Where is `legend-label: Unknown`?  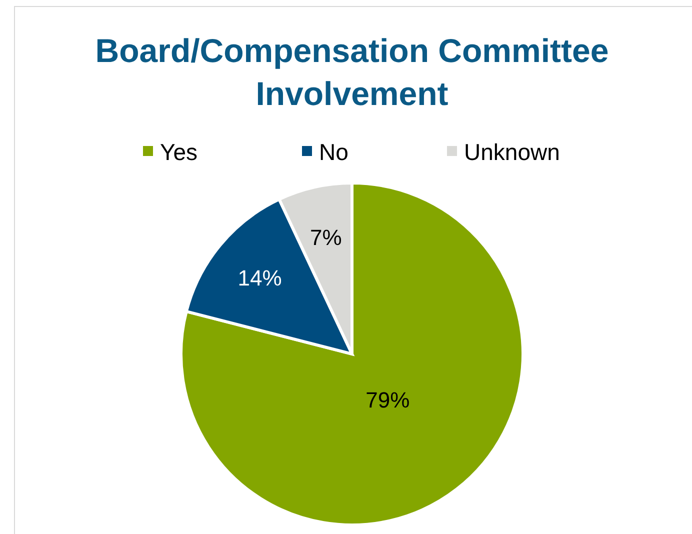 legend-label: Unknown is located at coordinates (512, 152).